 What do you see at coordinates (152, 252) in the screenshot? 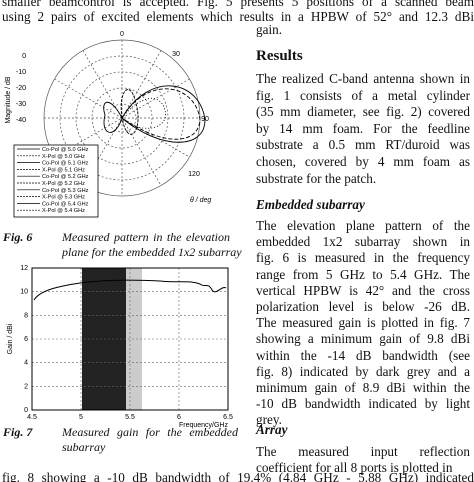
I see `figure-caption: plane for the embedded 1x2 subarray` at bounding box center [152, 252].